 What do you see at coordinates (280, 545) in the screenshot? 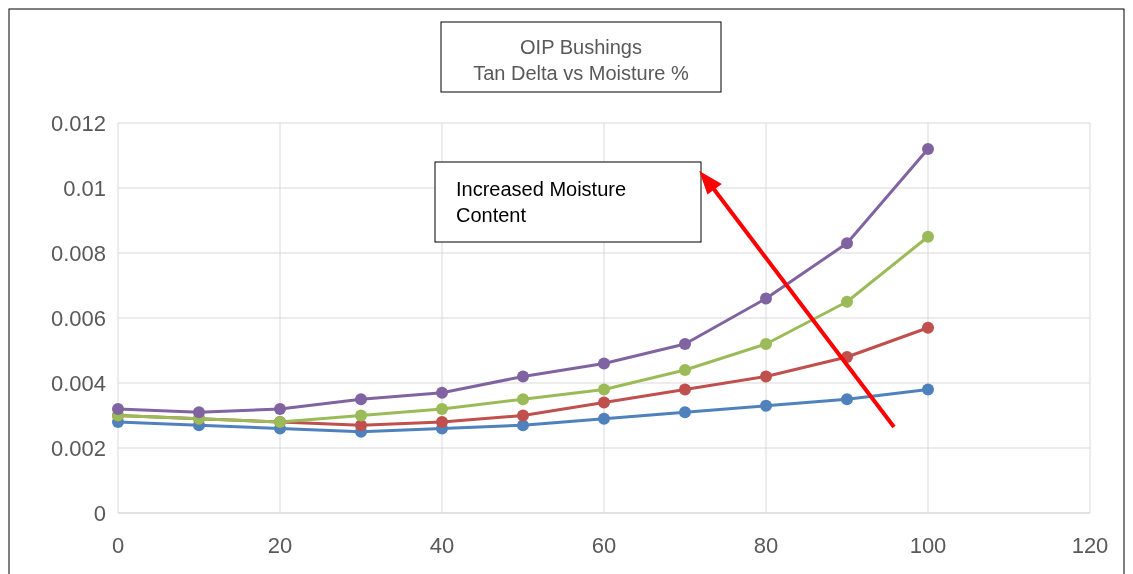
I see `x-tick-label: 20` at bounding box center [280, 545].